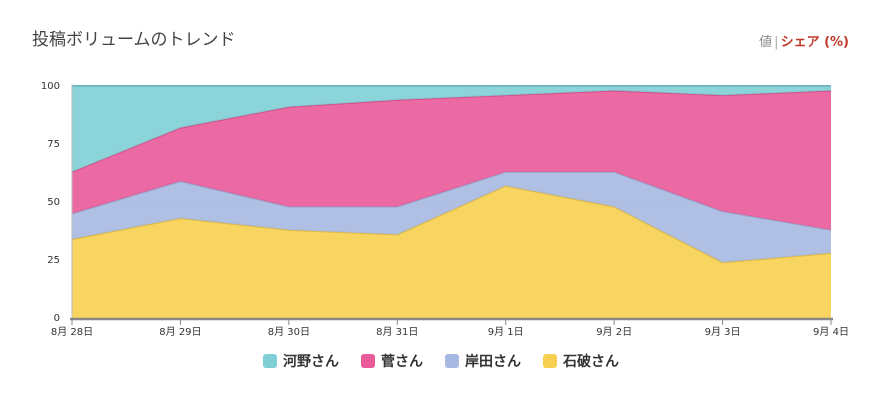 This screenshot has width=882, height=400. What do you see at coordinates (57, 318) in the screenshot?
I see `y-tick-label: 0` at bounding box center [57, 318].